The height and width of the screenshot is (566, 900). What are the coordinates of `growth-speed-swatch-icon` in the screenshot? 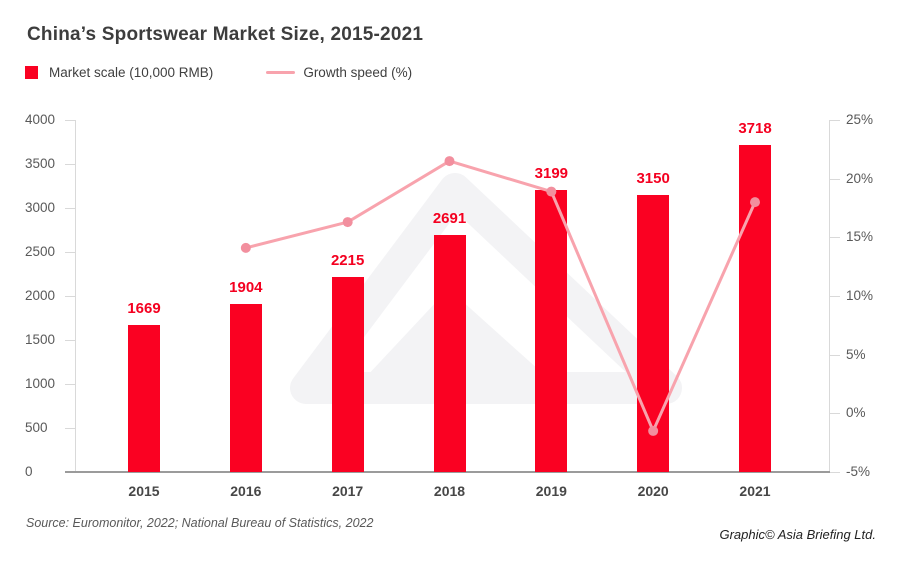 It's located at (281, 72).